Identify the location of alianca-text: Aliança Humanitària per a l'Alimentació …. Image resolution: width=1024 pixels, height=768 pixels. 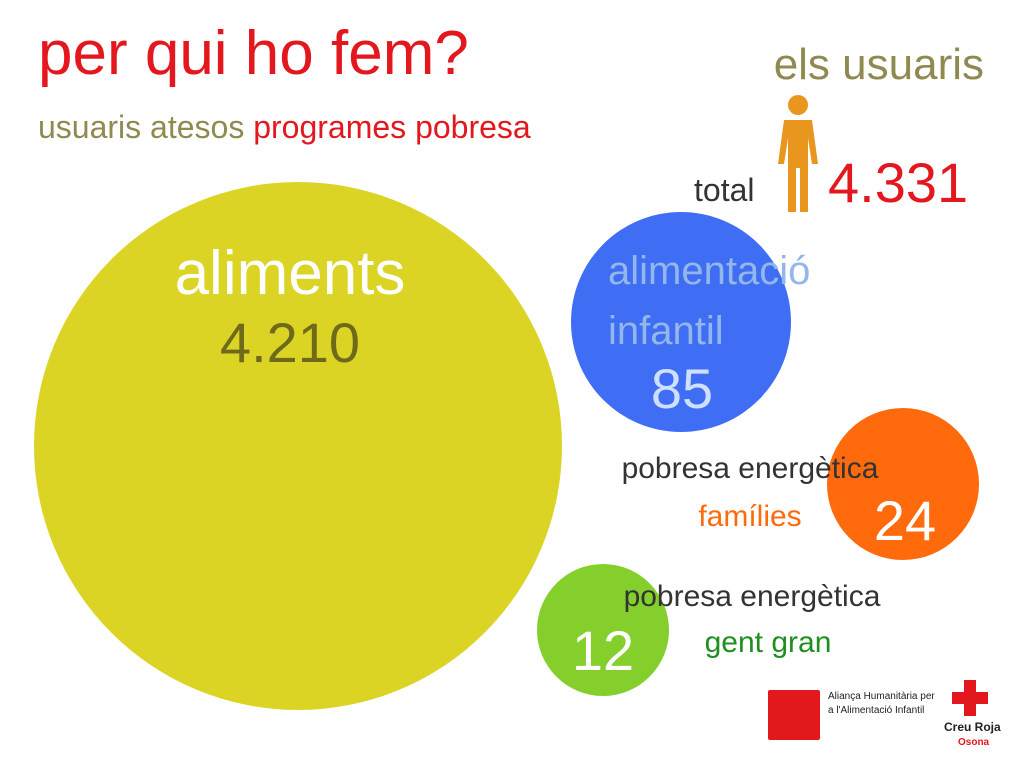
(881, 703).